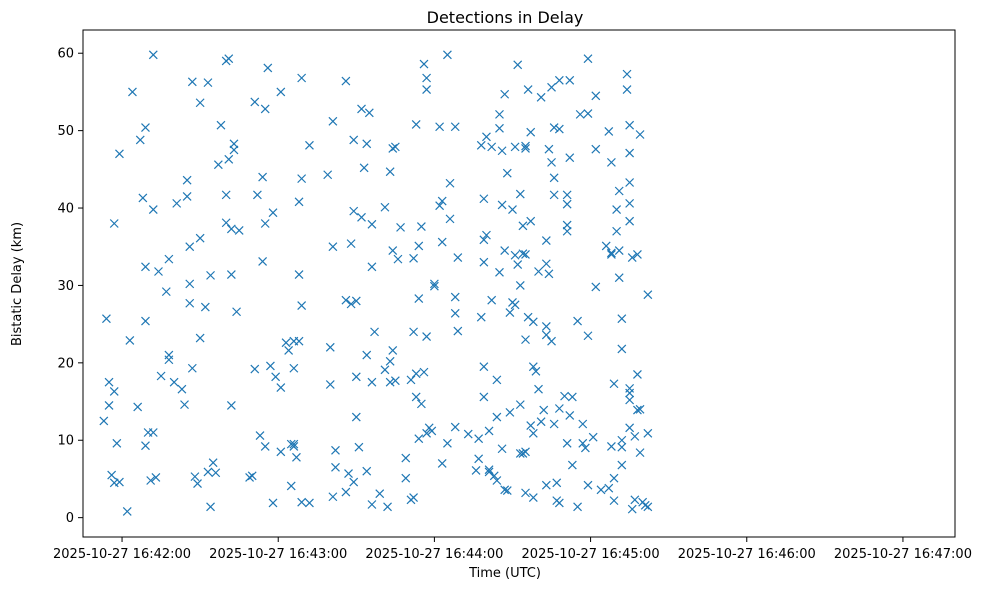 This screenshot has height=590, width=981. Describe the element at coordinates (17, 284) in the screenshot. I see `y-axis-label: Bistatic Delay (km)` at that location.